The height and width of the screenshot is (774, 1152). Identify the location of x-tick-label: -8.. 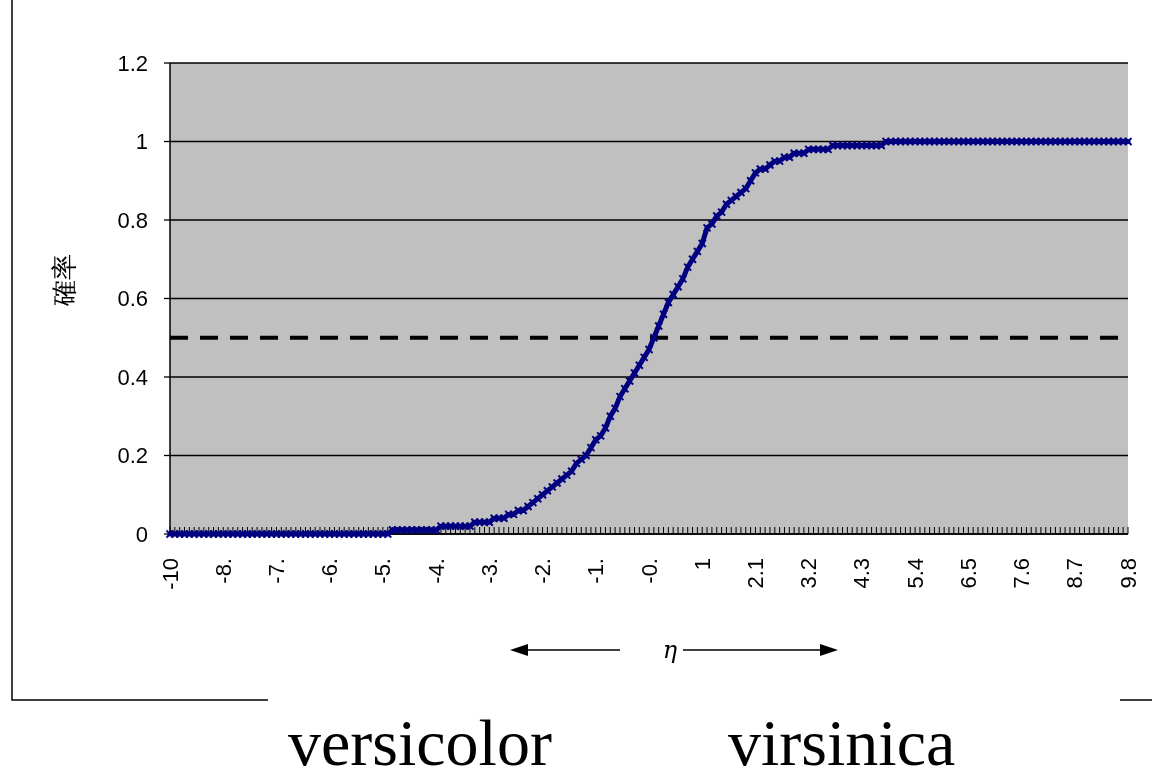
(223, 571).